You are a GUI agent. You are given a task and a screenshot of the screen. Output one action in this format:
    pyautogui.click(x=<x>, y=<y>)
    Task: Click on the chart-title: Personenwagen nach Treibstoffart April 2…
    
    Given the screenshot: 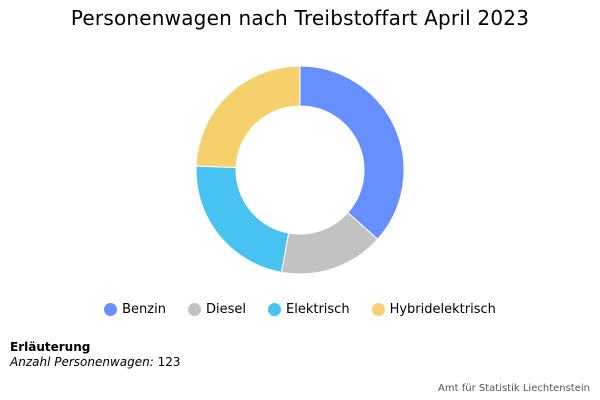 What is the action you would take?
    pyautogui.click(x=300, y=18)
    